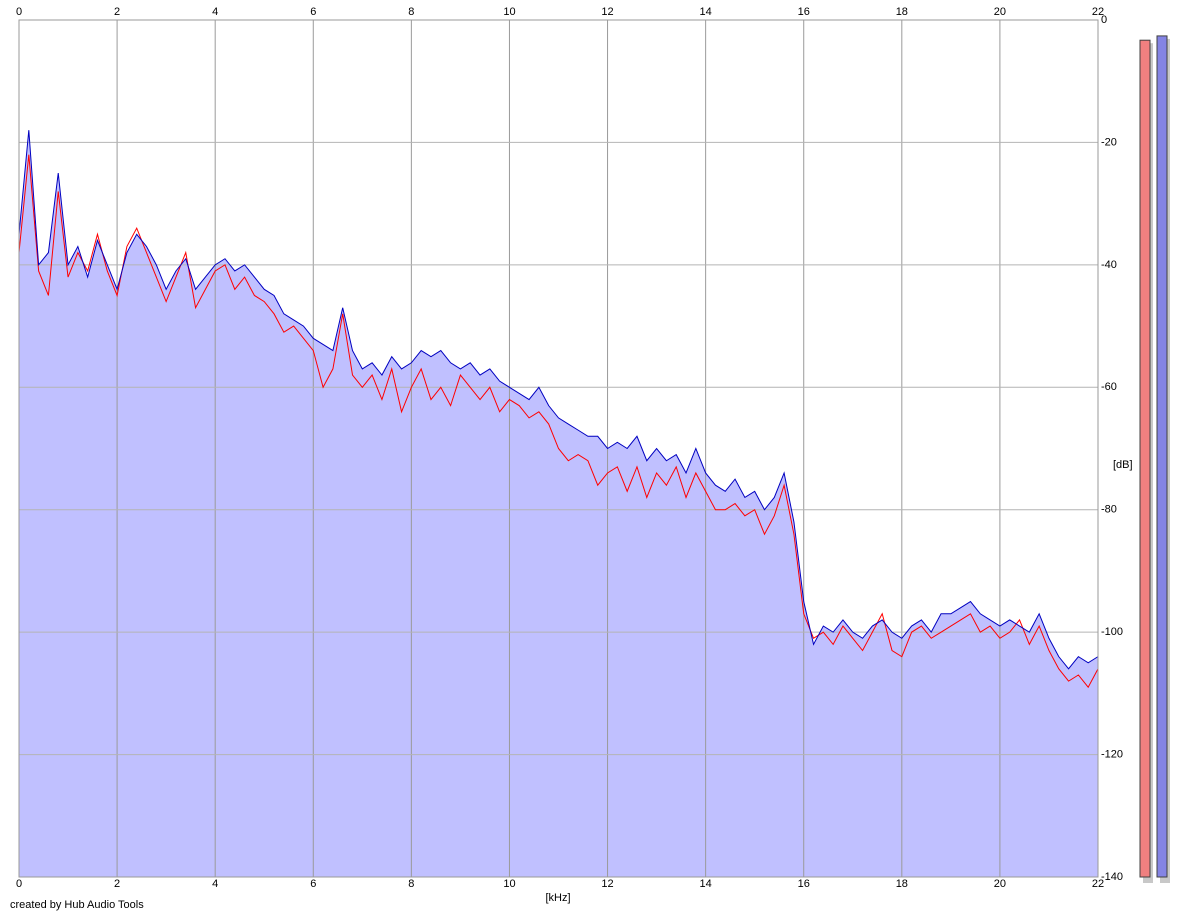  I want to click on y-tick-label: 0, so click(1104, 20).